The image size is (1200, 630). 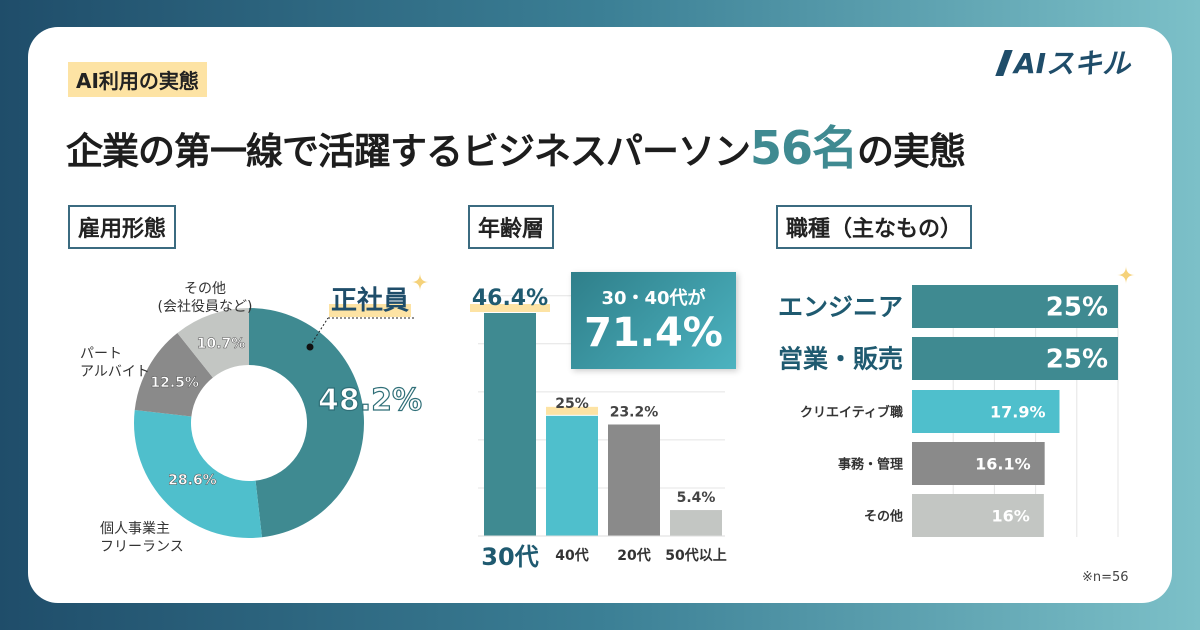 I want to click on leader-dot, so click(x=310, y=347).